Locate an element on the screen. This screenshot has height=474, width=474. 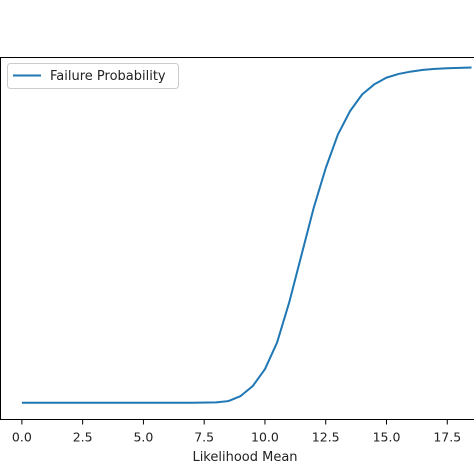
legend: Failure Probability is located at coordinates (93, 76).